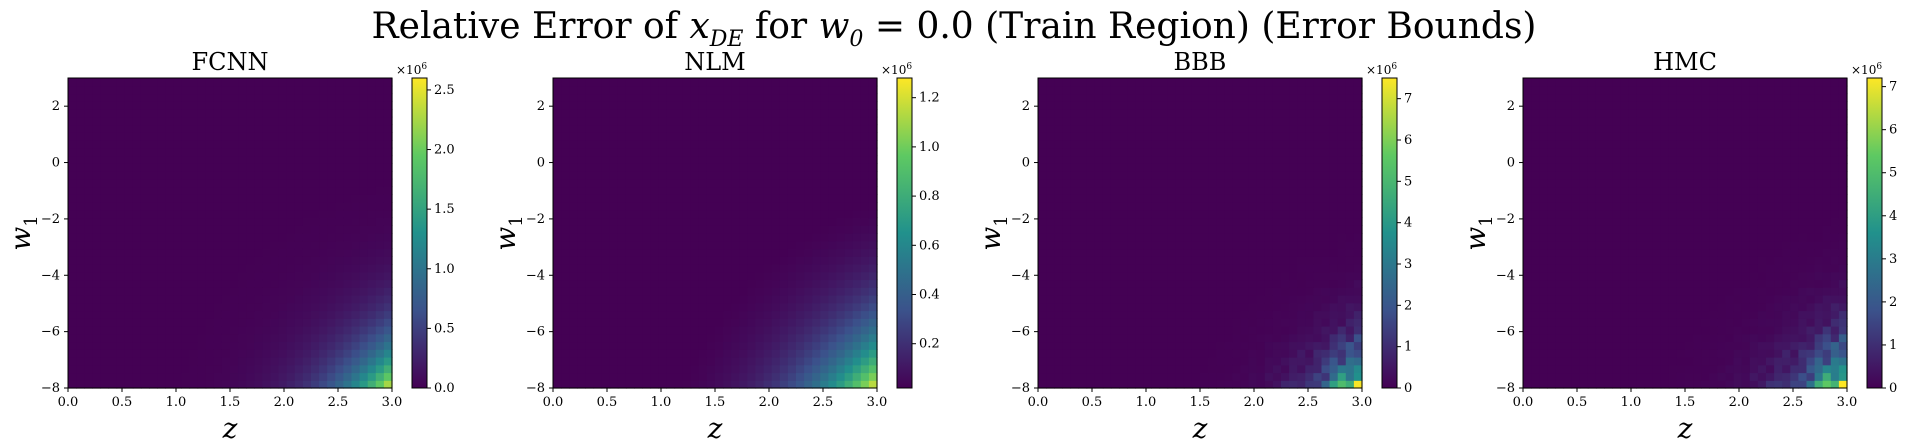 The height and width of the screenshot is (448, 1908). What do you see at coordinates (444, 328) in the screenshot?
I see `colorbar-tick-label: 0.5` at bounding box center [444, 328].